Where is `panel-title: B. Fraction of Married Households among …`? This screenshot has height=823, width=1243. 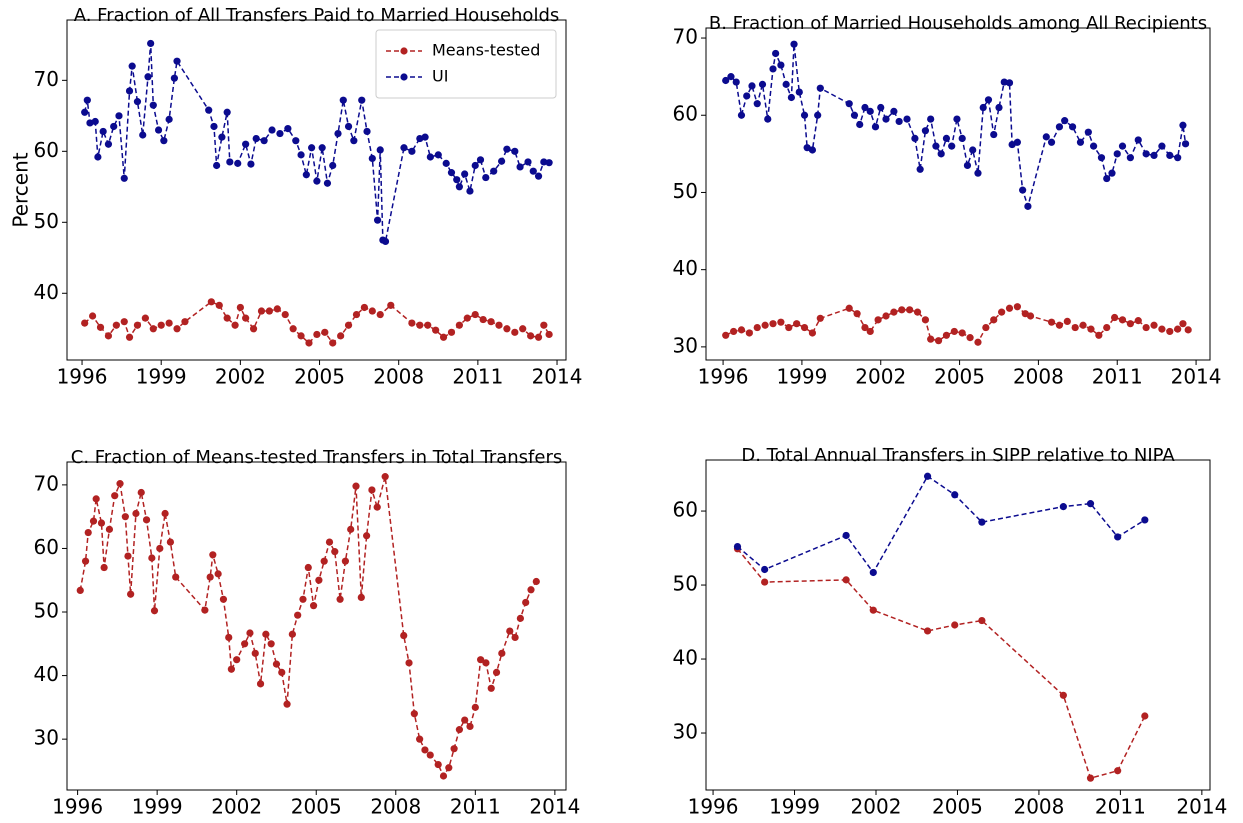
panel-title: B. Fraction of Married Households among … is located at coordinates (958, 23).